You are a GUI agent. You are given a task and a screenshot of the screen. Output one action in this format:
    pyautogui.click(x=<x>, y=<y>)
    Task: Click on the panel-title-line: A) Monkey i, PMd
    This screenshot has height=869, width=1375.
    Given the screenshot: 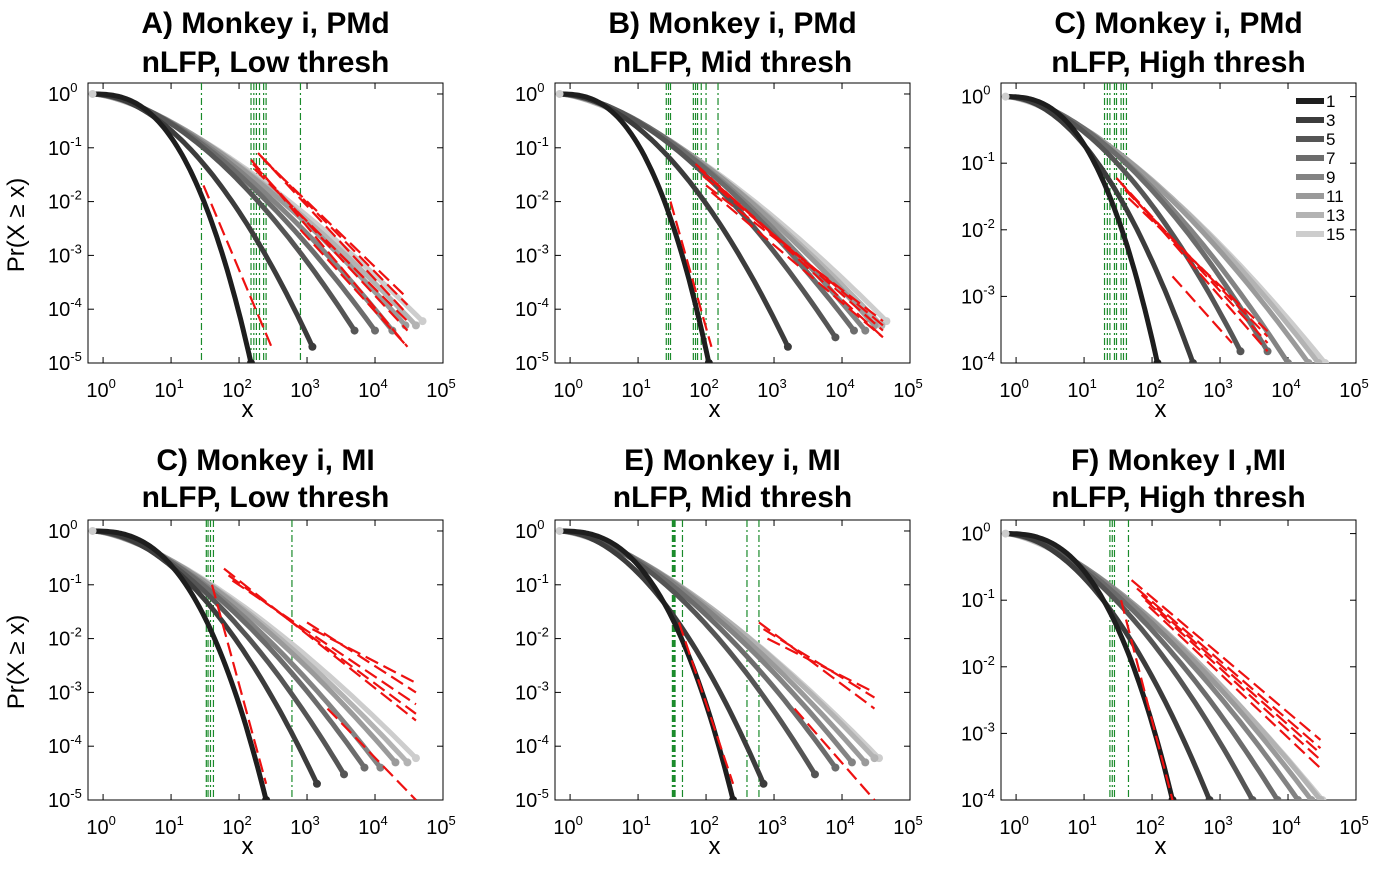 What is the action you would take?
    pyautogui.click(x=265, y=23)
    